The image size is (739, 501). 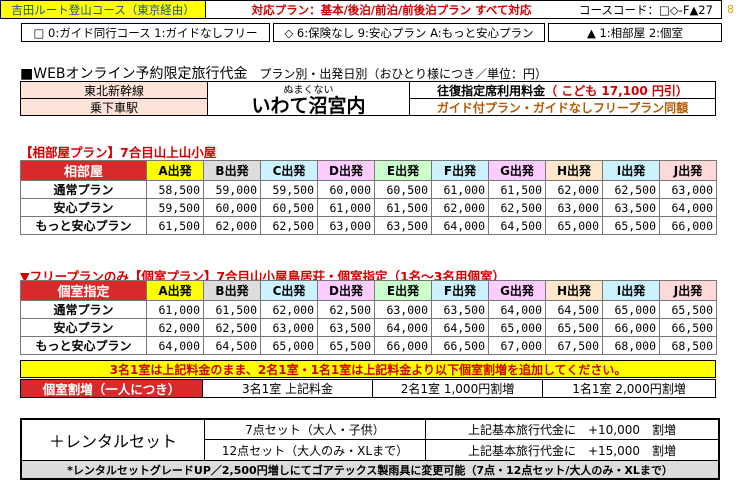 What do you see at coordinates (346, 189) in the screenshot?
I see `price-cell: 60,000` at bounding box center [346, 189].